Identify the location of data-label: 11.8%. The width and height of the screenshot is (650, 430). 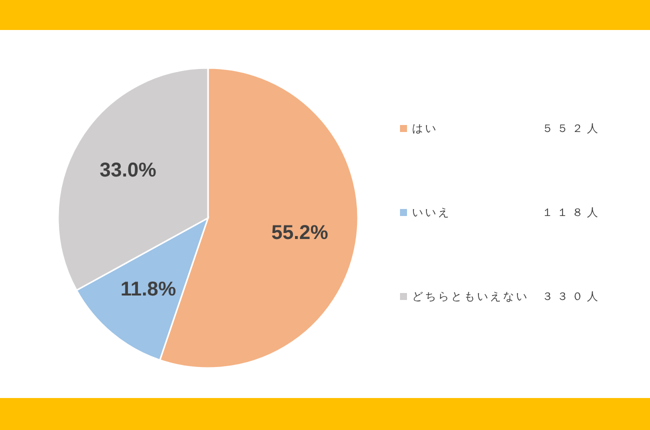
(148, 289).